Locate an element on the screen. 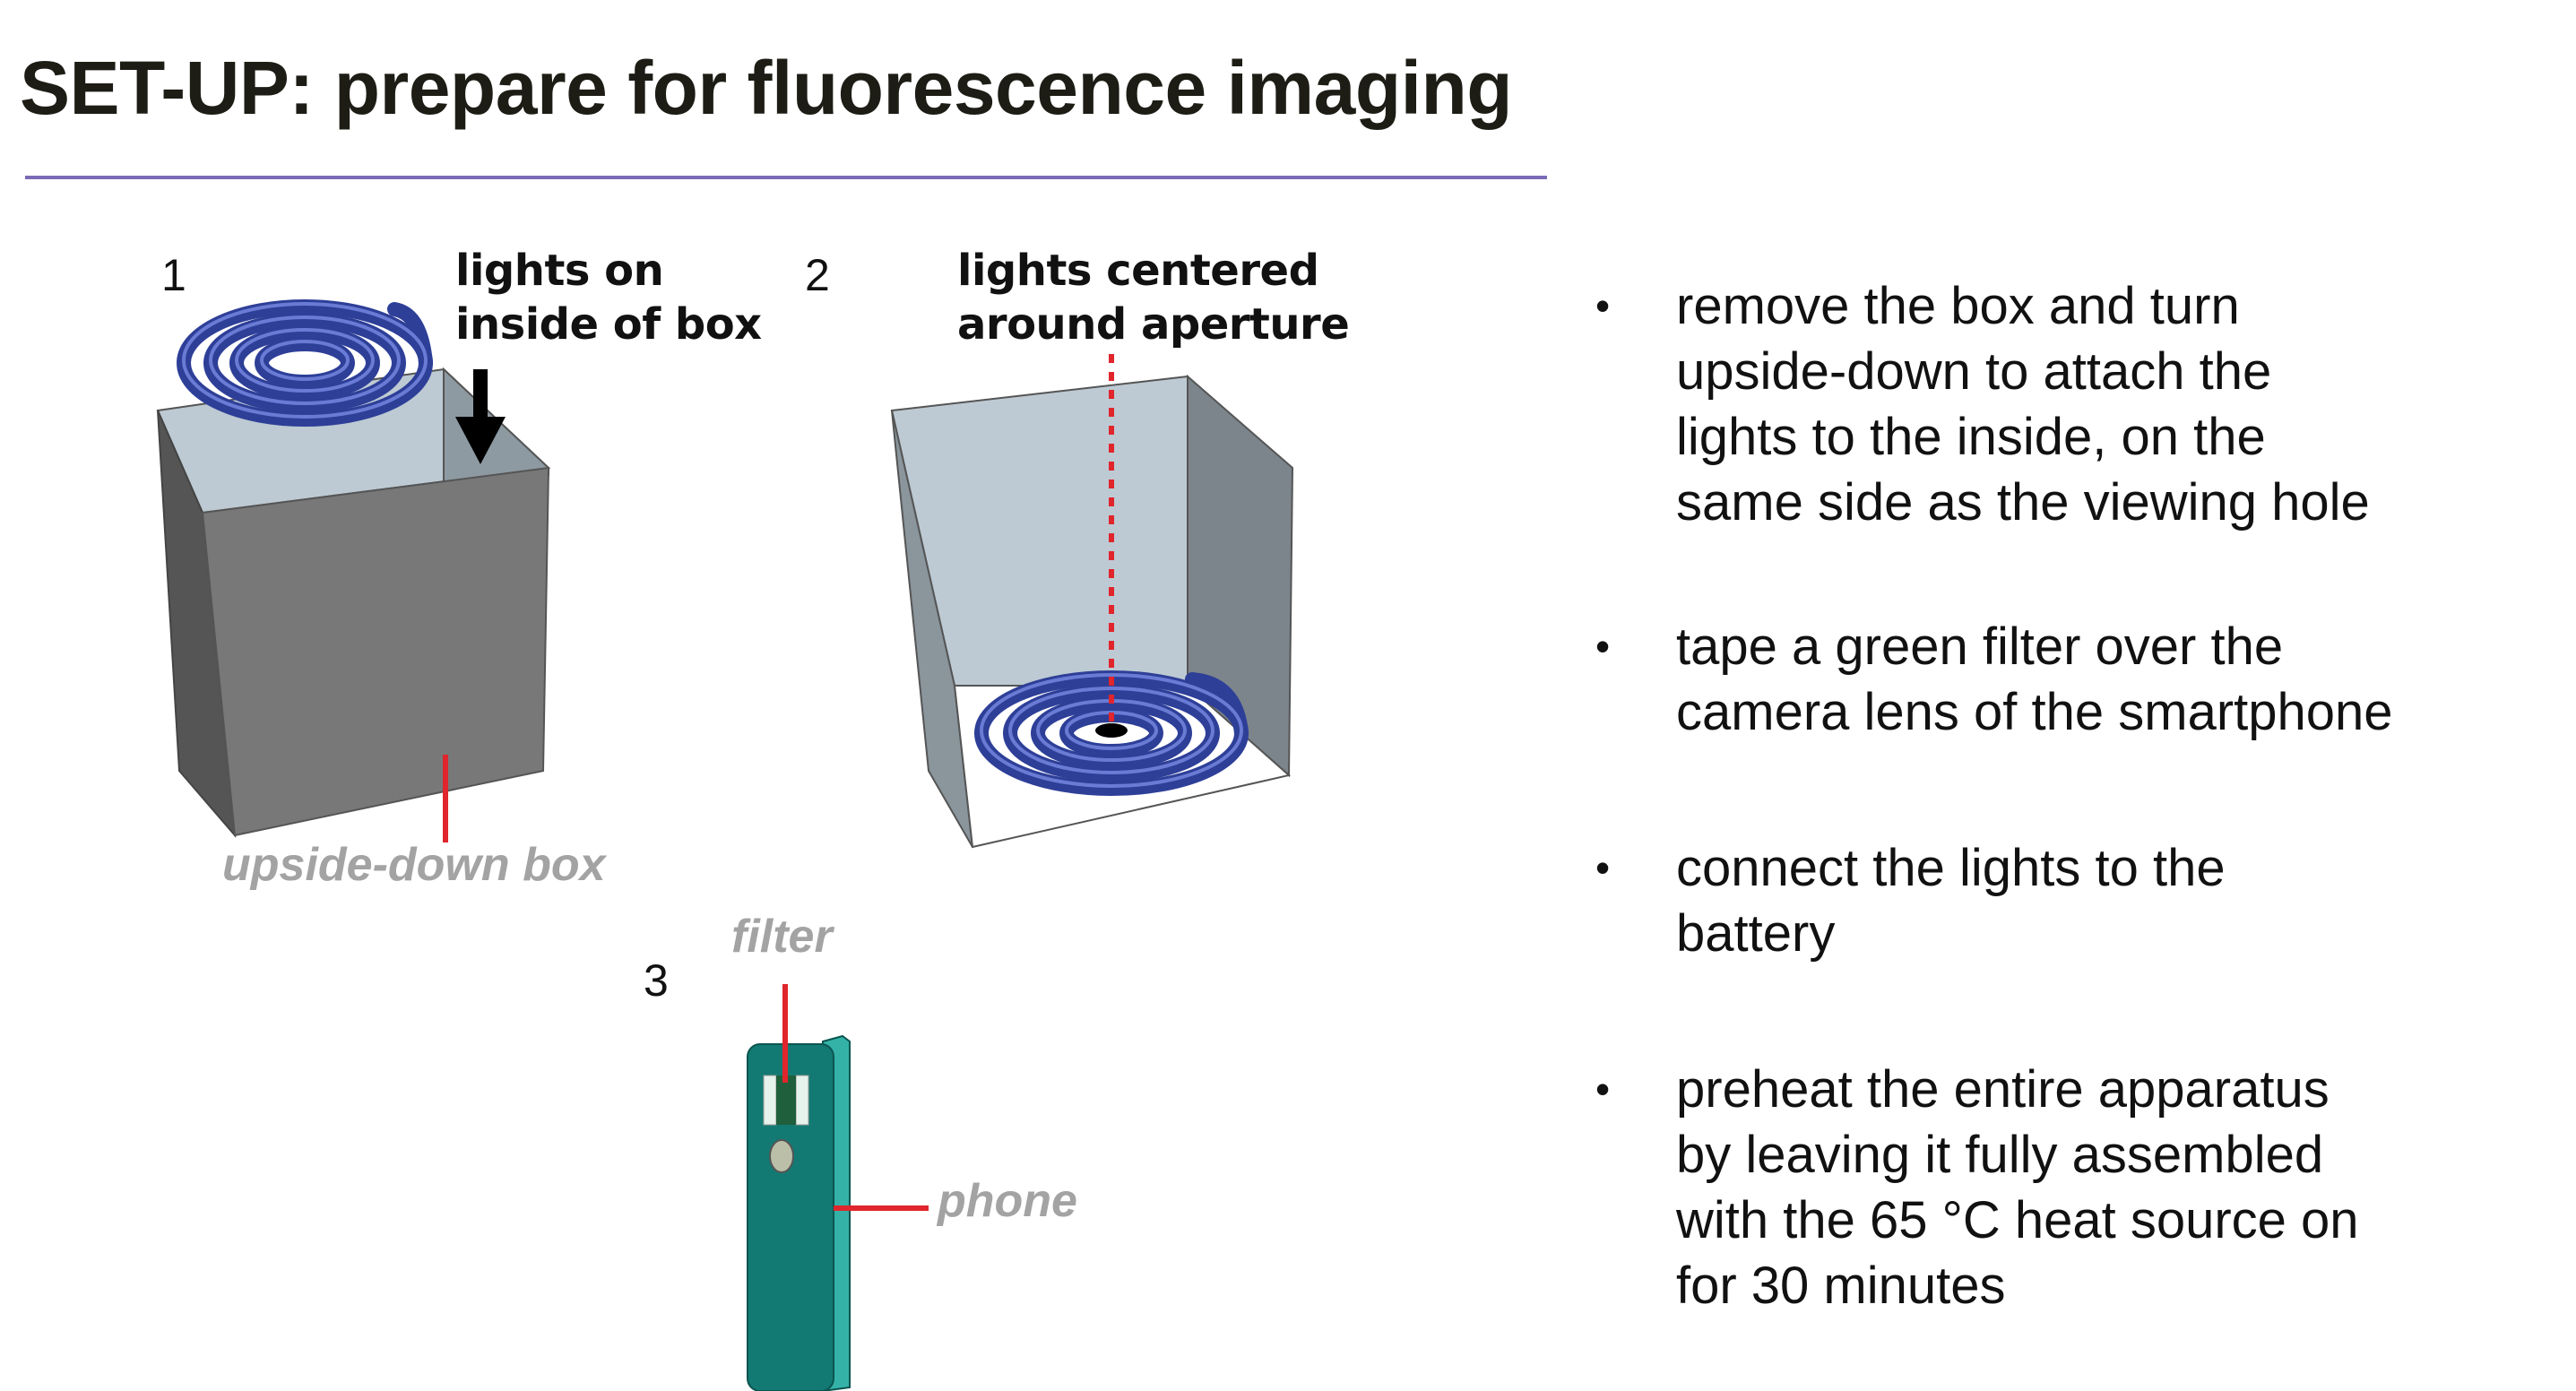 Image resolution: width=2576 pixels, height=1391 pixels. step-number-1: 1 is located at coordinates (173, 275).